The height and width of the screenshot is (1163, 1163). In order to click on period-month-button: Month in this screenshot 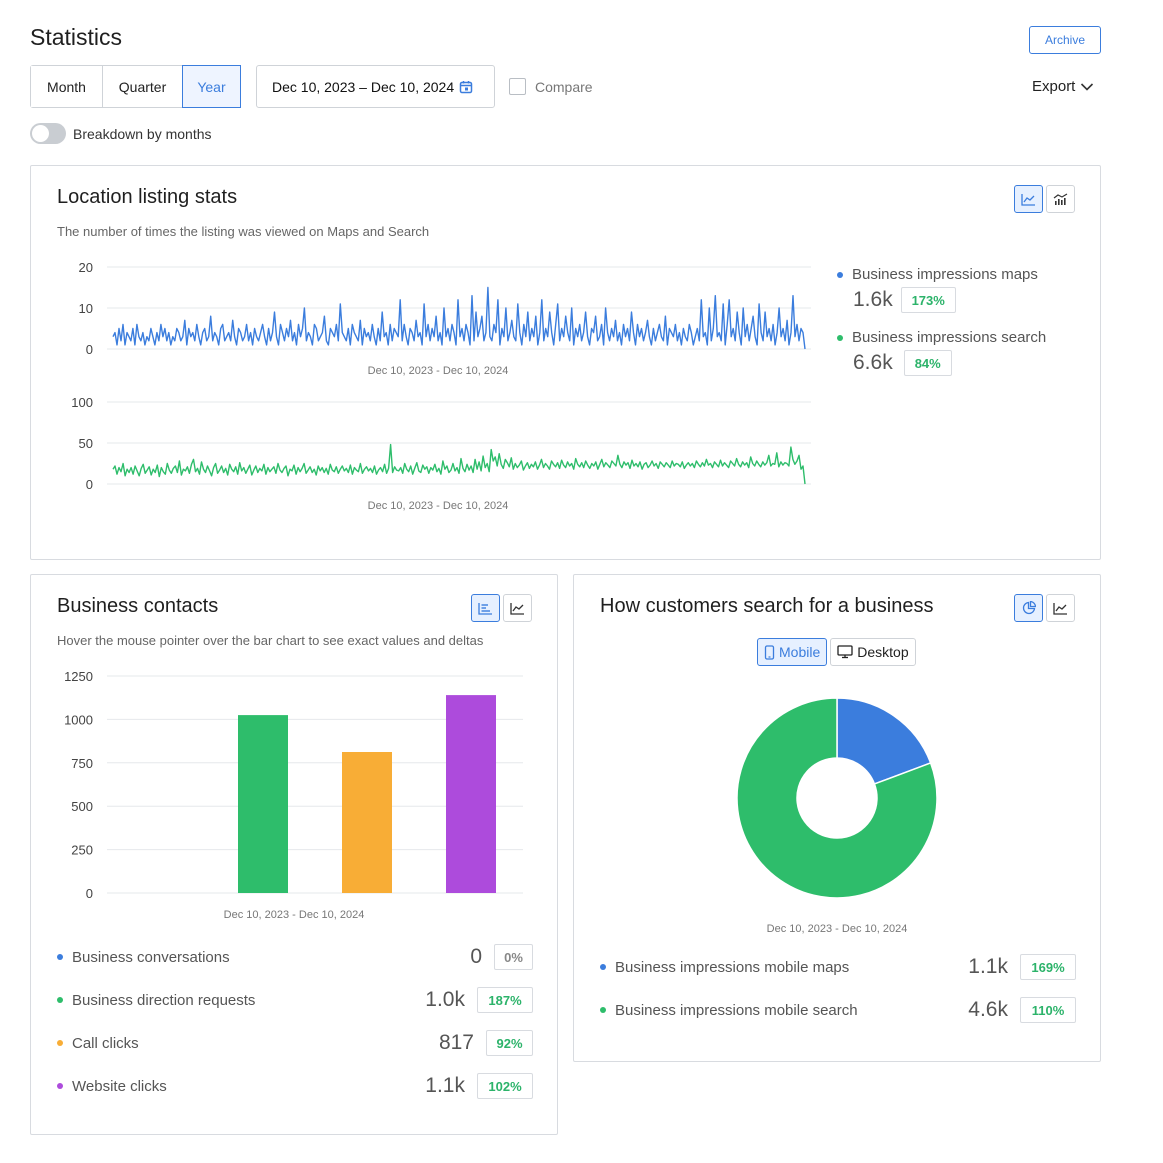, I will do `click(67, 86)`.